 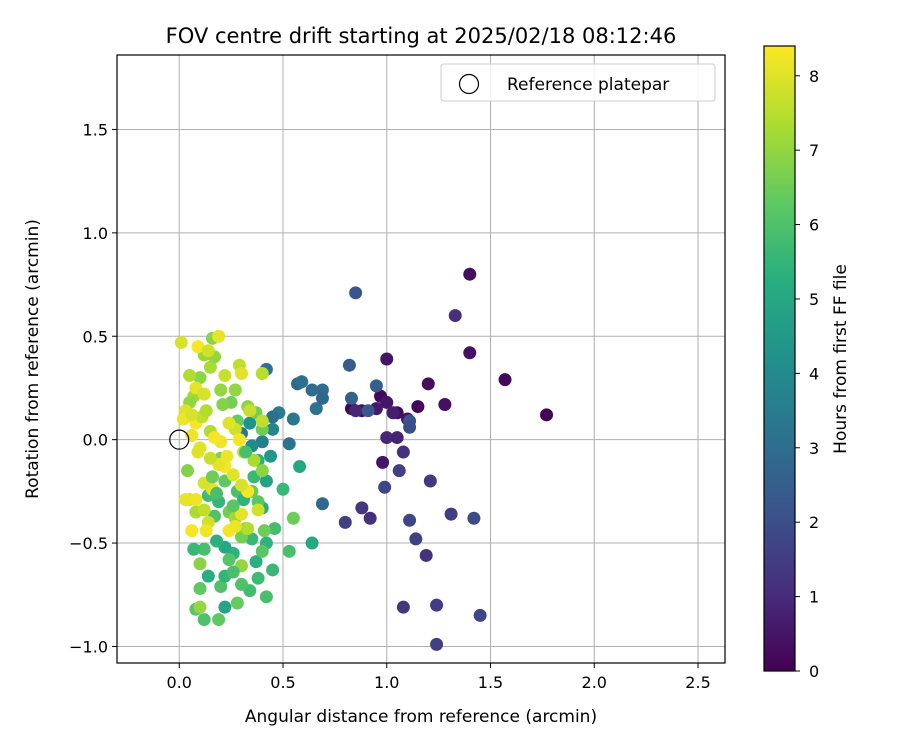 What do you see at coordinates (469, 84) in the screenshot?
I see `legend-marker-open-circle` at bounding box center [469, 84].